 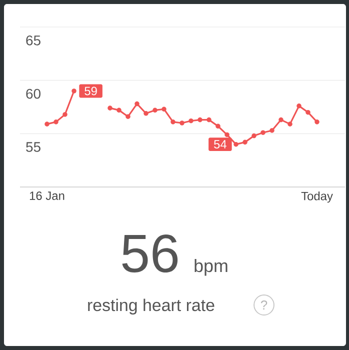 I want to click on y-tick-label: 55, so click(x=33, y=147).